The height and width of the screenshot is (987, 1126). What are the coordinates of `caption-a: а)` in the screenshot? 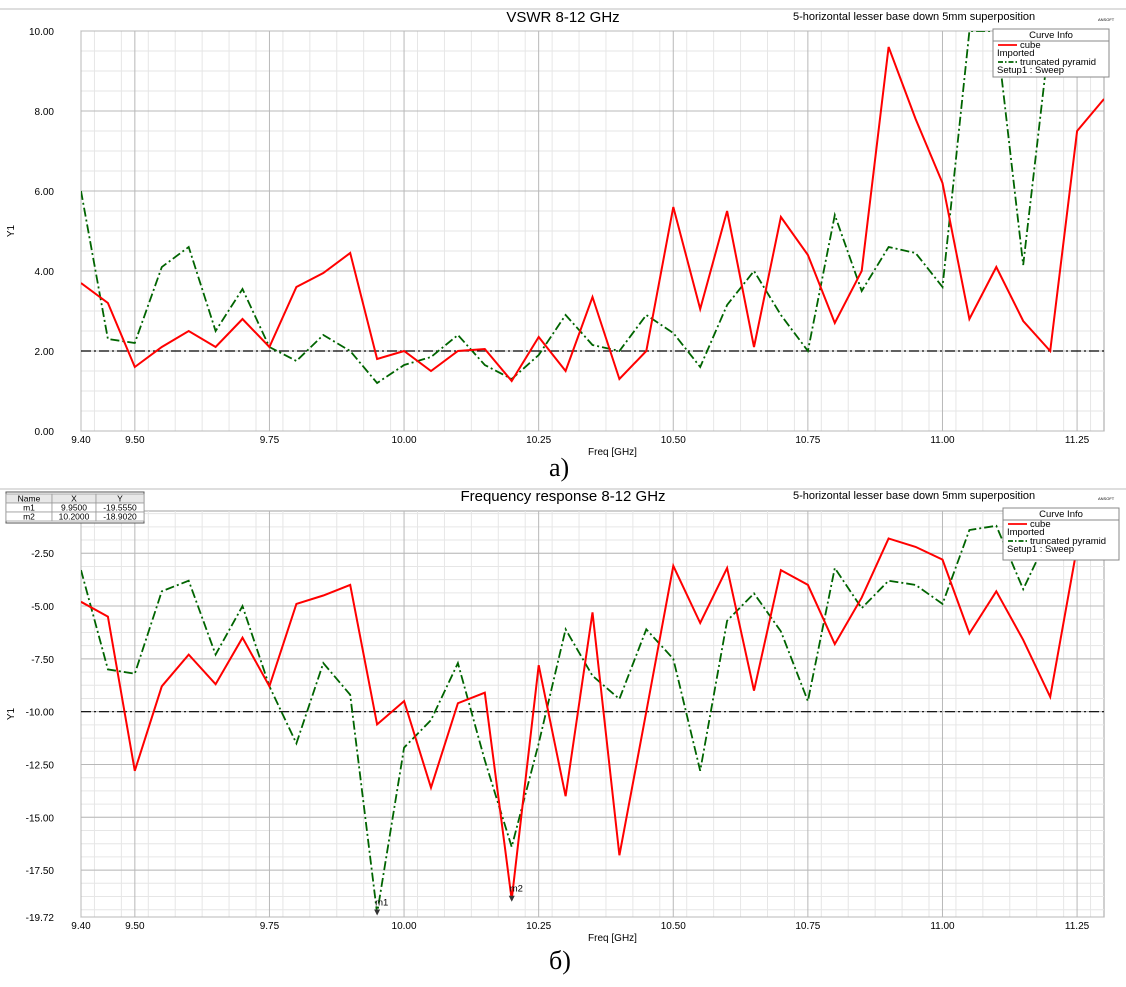 It's located at (559, 467).